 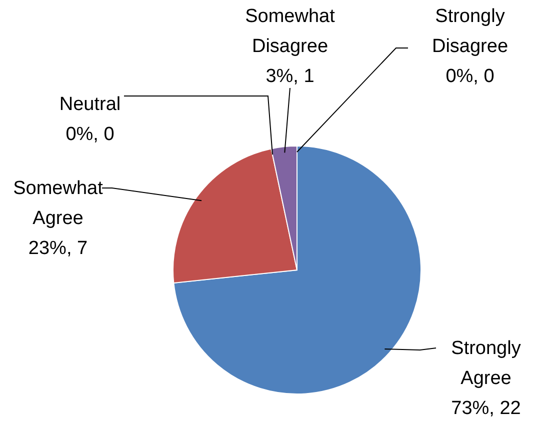 What do you see at coordinates (486, 363) in the screenshot?
I see `slice-label: Strongly Agree` at bounding box center [486, 363].